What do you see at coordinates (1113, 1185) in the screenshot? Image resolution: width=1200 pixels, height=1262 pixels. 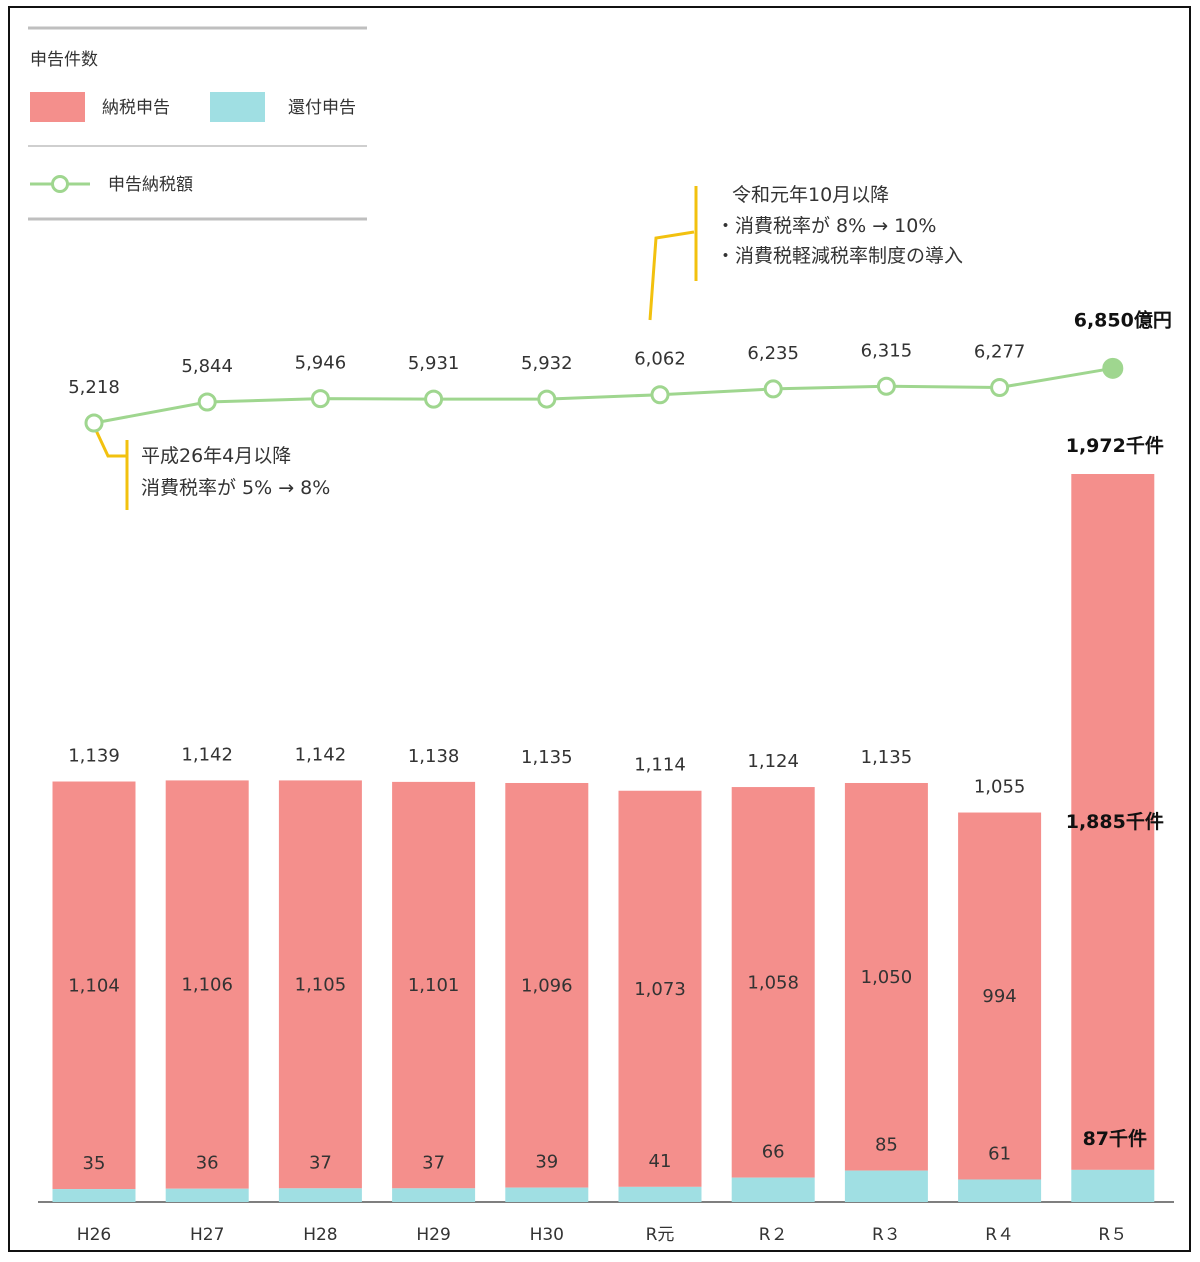 I see `bar-refund-R５` at bounding box center [1113, 1185].